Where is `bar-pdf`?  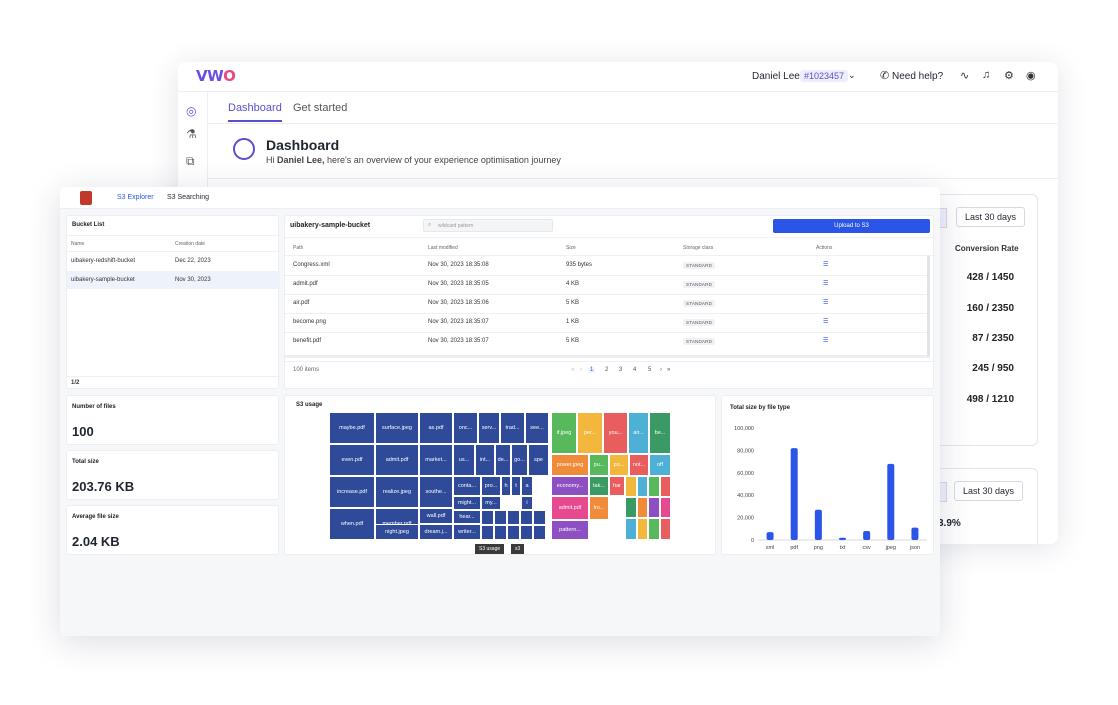
bar-pdf is located at coordinates (794, 494).